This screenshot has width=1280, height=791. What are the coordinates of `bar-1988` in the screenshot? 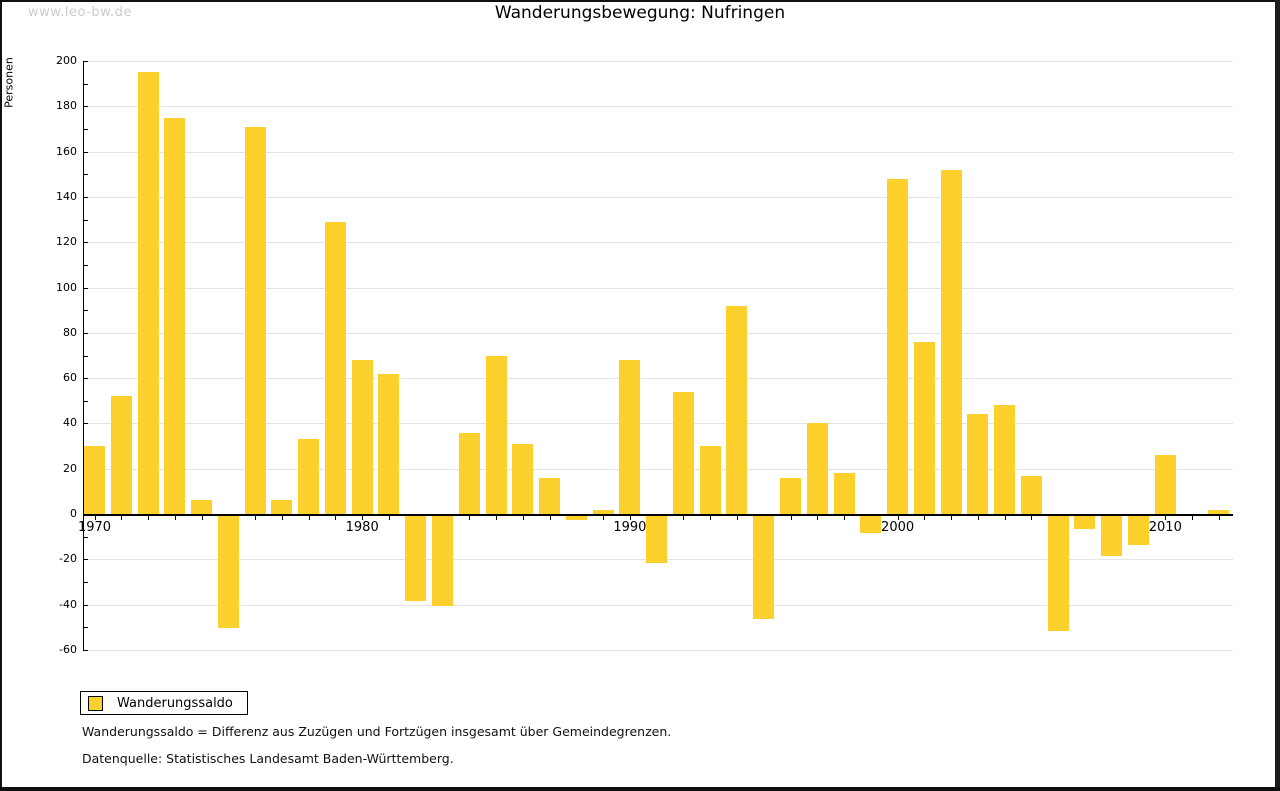 It's located at (576, 517).